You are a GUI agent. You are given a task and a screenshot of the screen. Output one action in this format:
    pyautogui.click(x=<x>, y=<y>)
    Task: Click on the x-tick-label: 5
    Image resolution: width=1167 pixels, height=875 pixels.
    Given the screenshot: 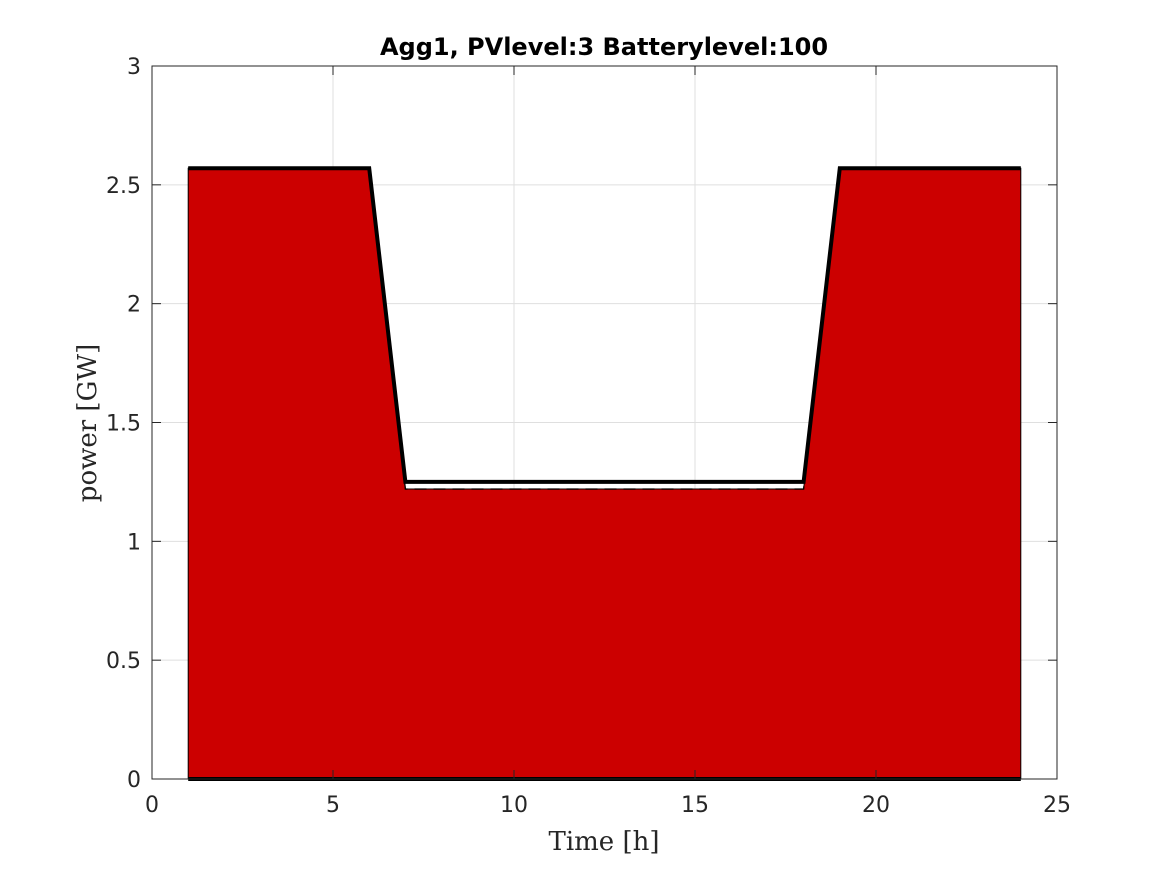 What is the action you would take?
    pyautogui.click(x=333, y=805)
    